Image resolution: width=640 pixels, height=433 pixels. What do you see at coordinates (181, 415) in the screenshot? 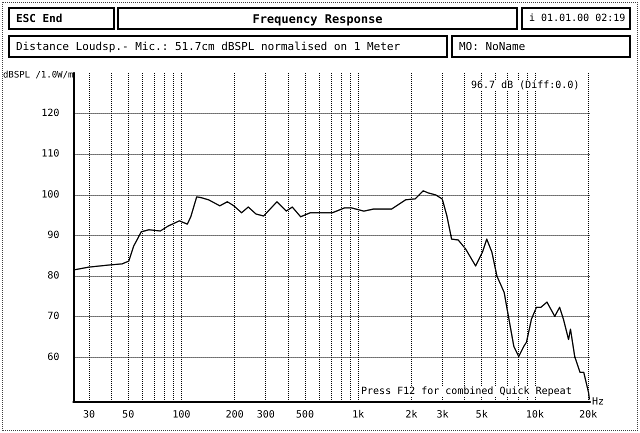
I see `x-tick-label: 100` at bounding box center [181, 415].